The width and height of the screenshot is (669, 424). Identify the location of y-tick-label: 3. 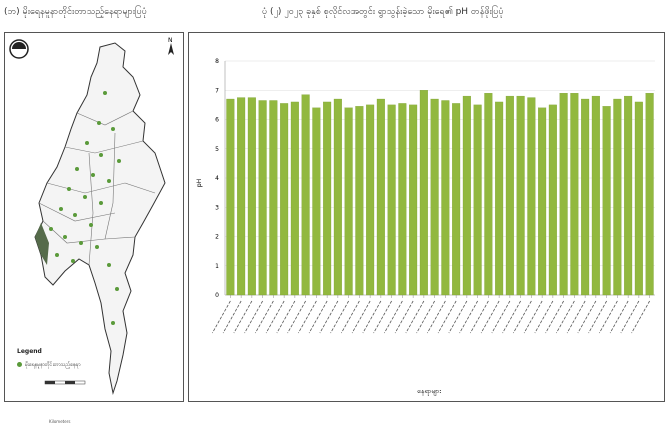
(217, 207).